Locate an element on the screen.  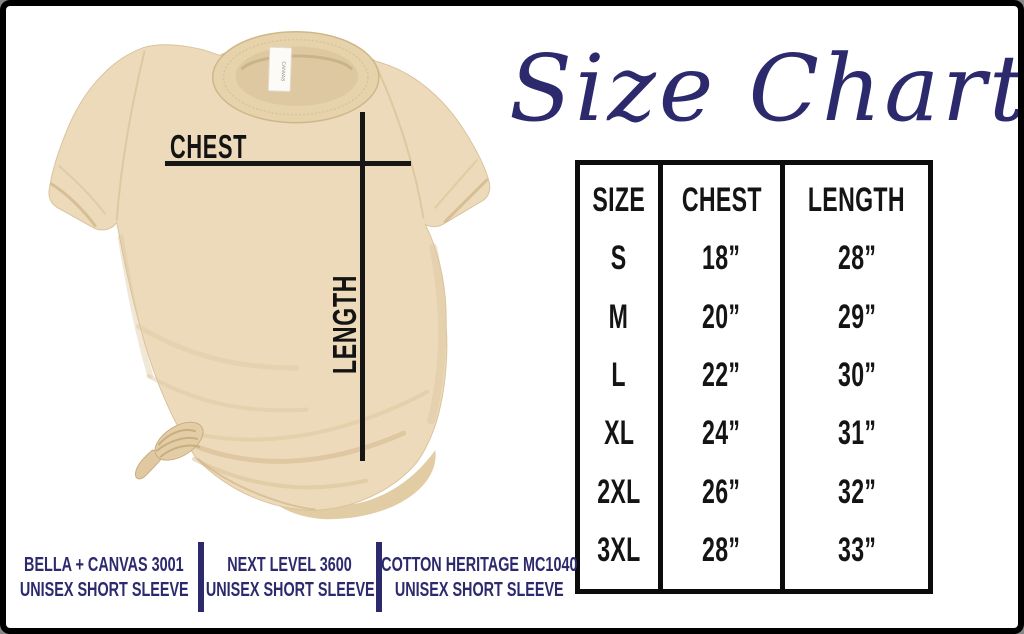
length-column: LENGTH 28” 29” 30” 31” 32” 33” is located at coordinates (854, 377).